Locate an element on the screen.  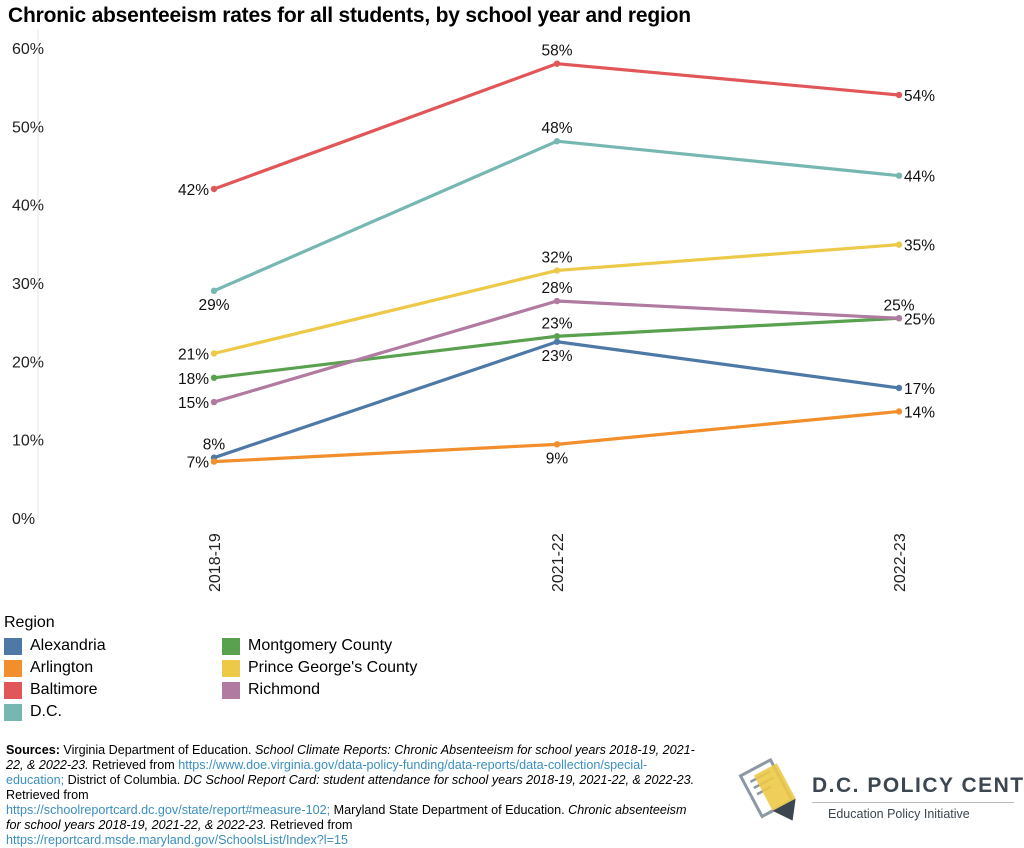
data-label: 28% is located at coordinates (556, 288).